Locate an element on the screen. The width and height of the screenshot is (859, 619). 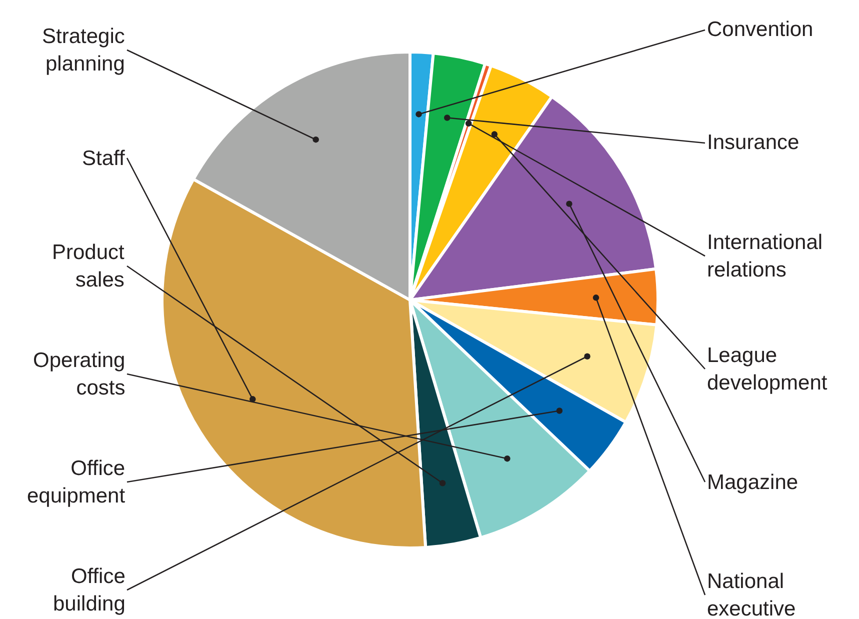
slice-label: Magazine is located at coordinates (752, 482).